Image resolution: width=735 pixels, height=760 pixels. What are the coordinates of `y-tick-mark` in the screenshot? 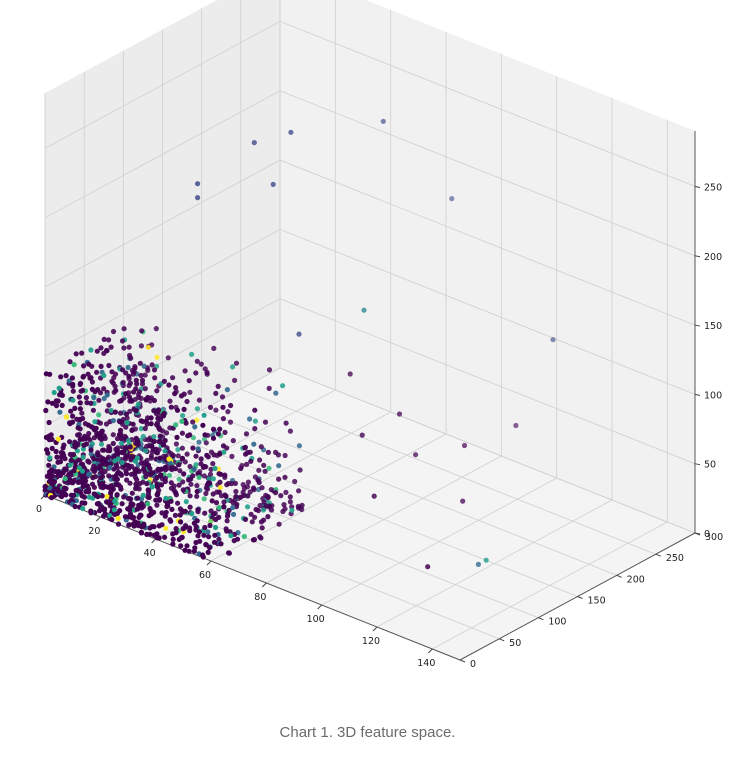 It's located at (658, 555).